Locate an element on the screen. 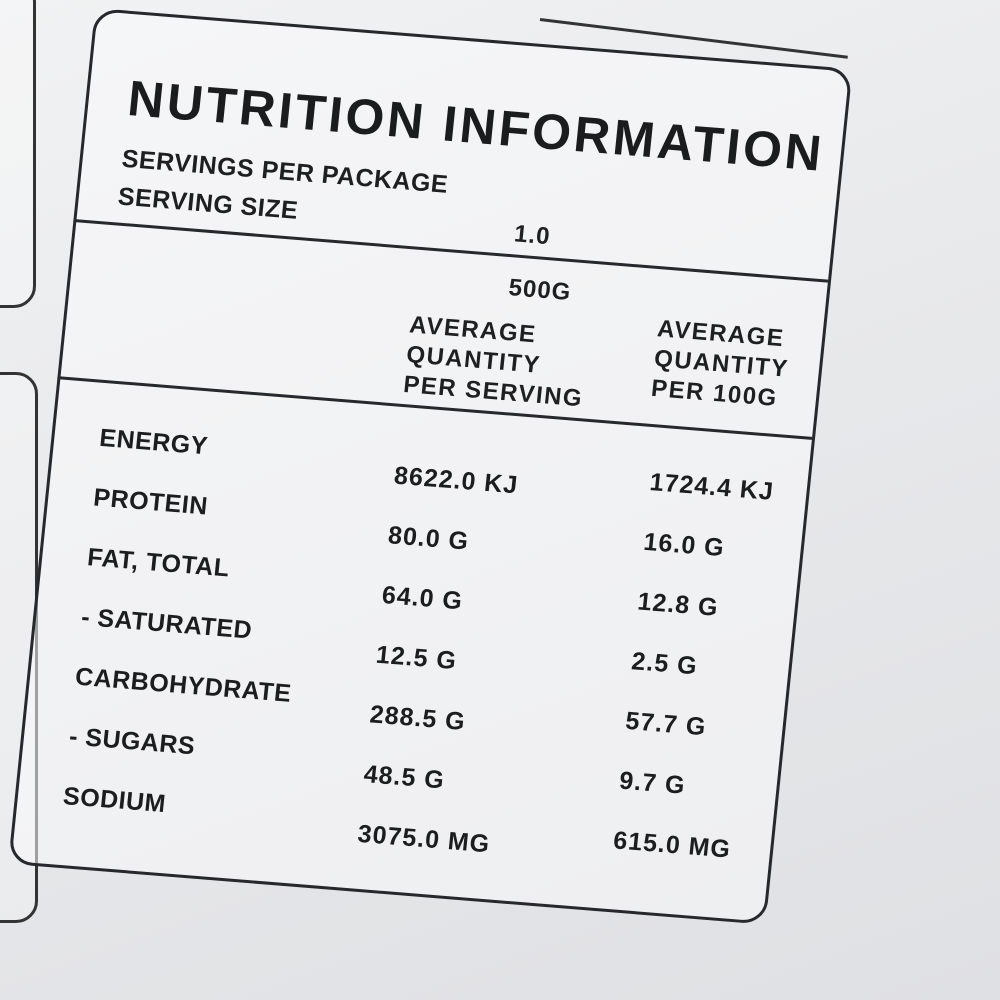  nutrient-per-100g: 9.7 G is located at coordinates (652, 783).